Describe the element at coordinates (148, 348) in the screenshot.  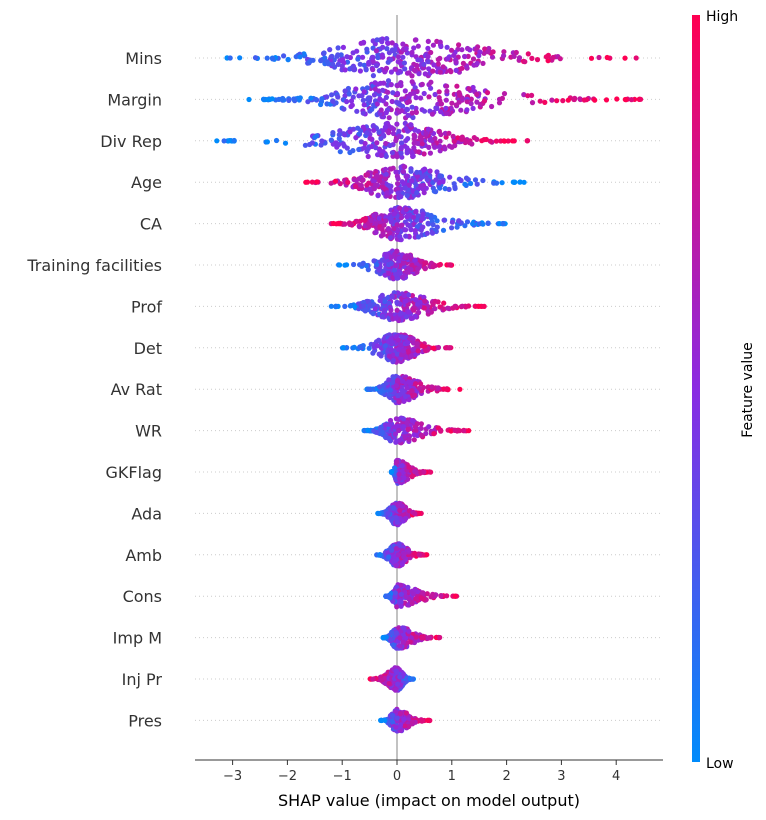
I see `feature-label-det: Det` at that location.